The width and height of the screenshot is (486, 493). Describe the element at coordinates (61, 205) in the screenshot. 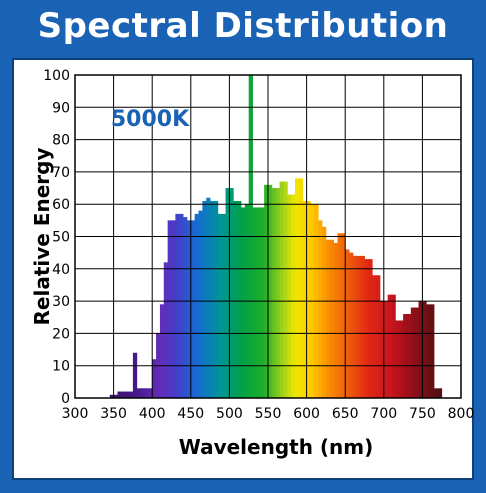

I see `y-tick-label: 60` at that location.